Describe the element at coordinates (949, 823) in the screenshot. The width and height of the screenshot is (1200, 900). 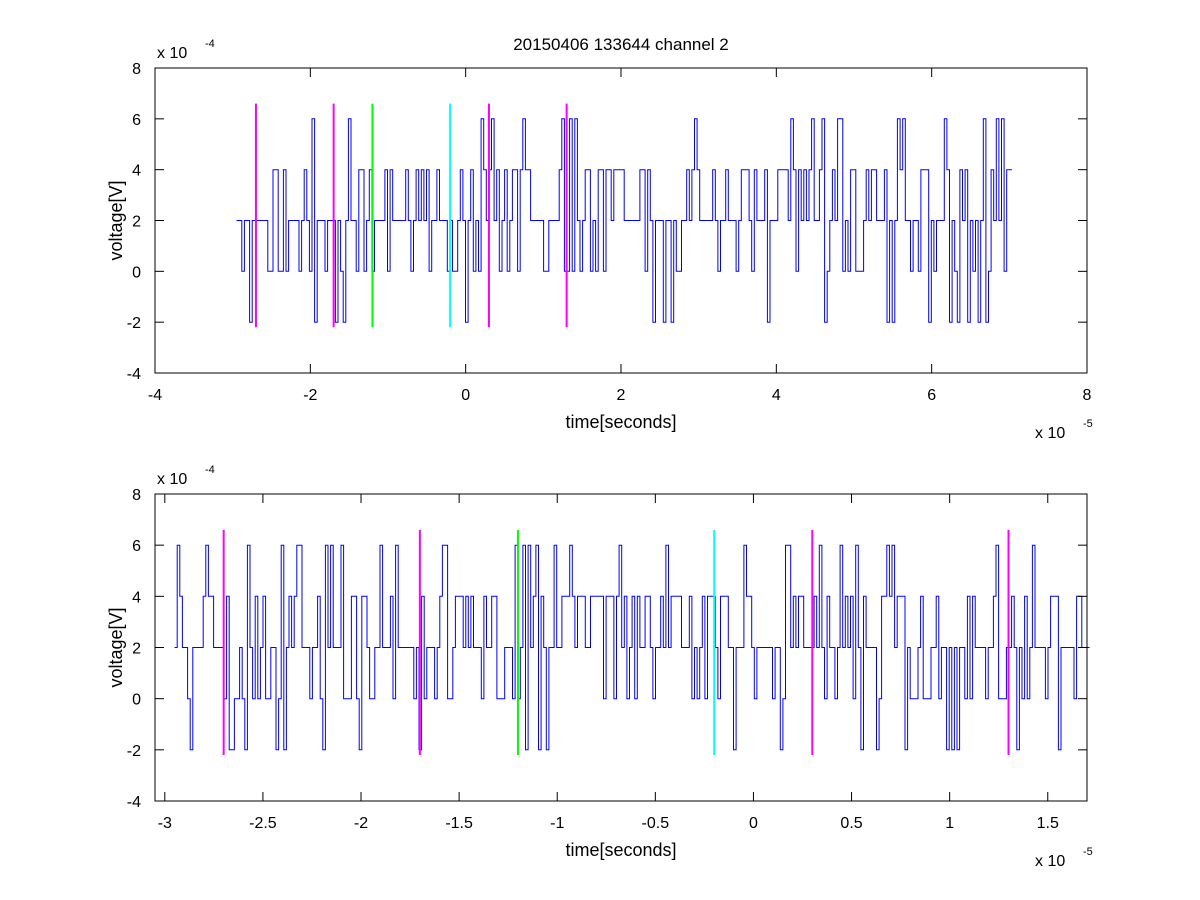
I see `x-tick-label: 1` at that location.